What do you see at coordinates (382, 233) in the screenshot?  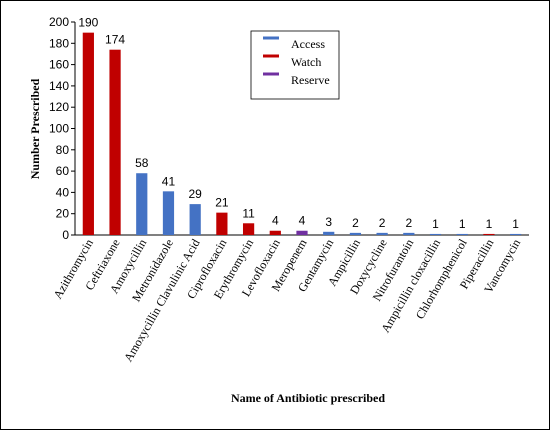 I see `bar-doxycycline` at bounding box center [382, 233].